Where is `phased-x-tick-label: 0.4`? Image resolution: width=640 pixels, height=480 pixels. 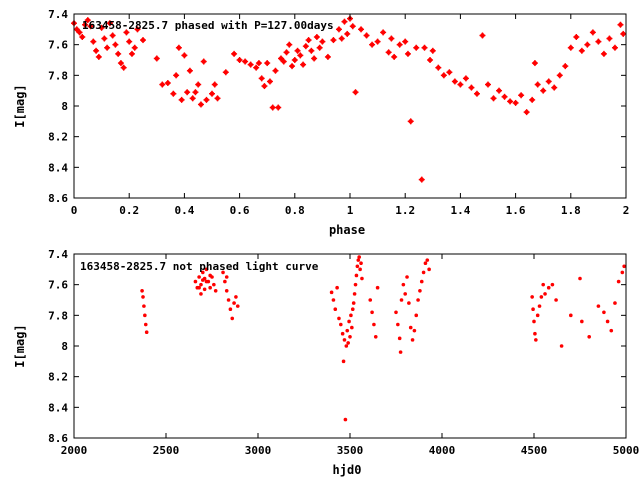 phased-x-tick-label: 0.4 is located at coordinates (184, 210).